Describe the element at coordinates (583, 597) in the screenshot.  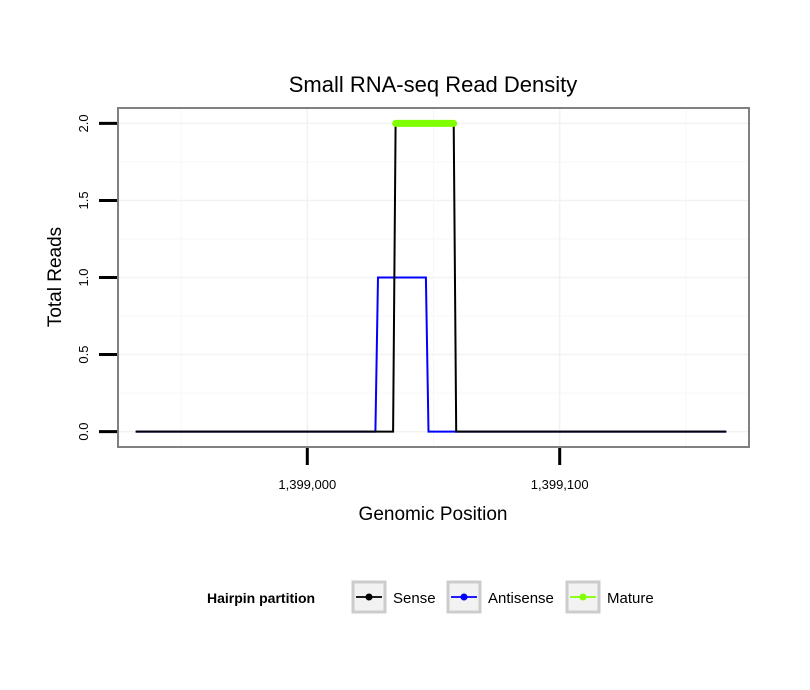
I see `legend-key-mature-point` at that location.